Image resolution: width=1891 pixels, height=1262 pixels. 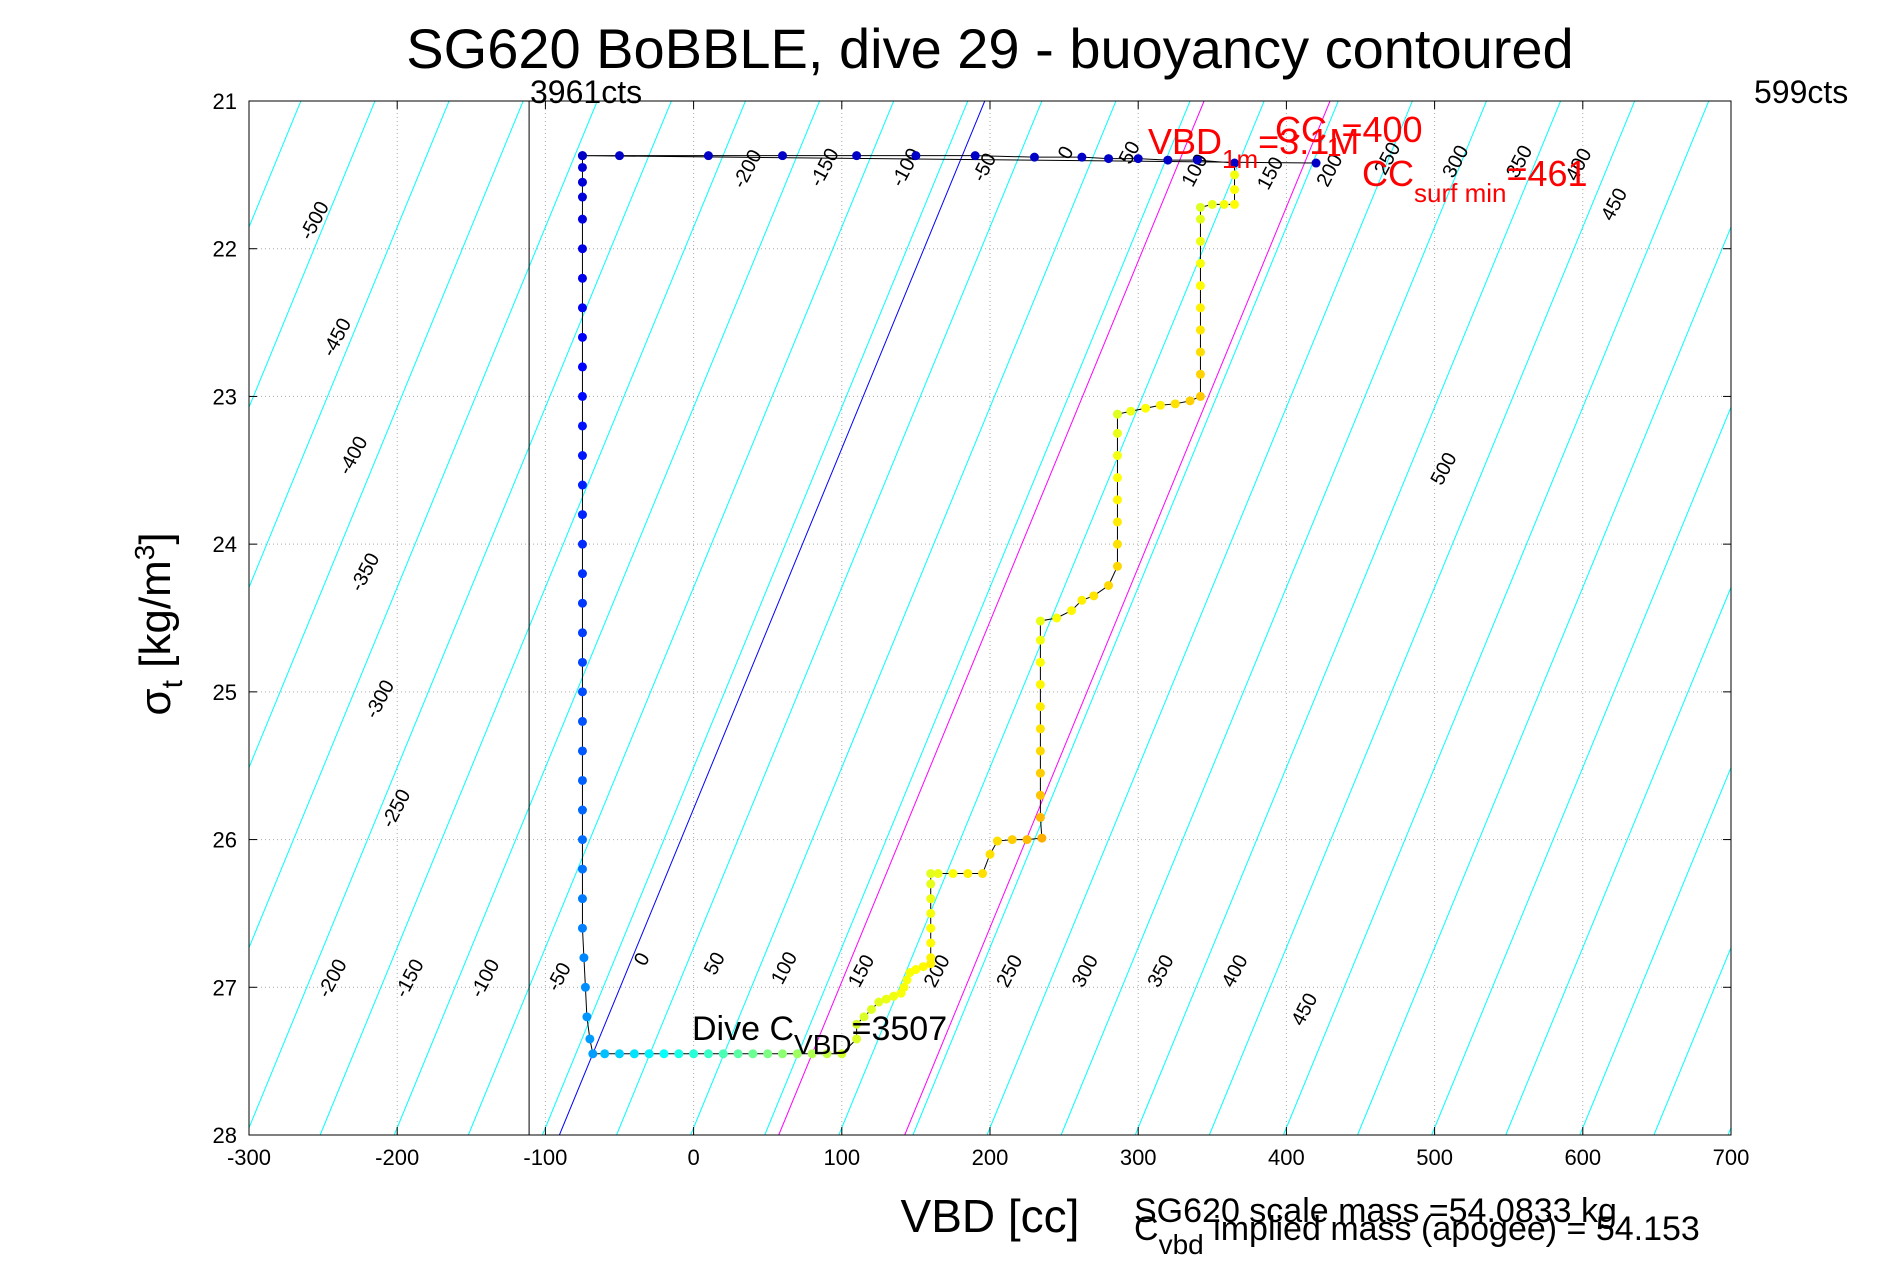 I want to click on isoline-label: 0, so click(x=1066, y=153).